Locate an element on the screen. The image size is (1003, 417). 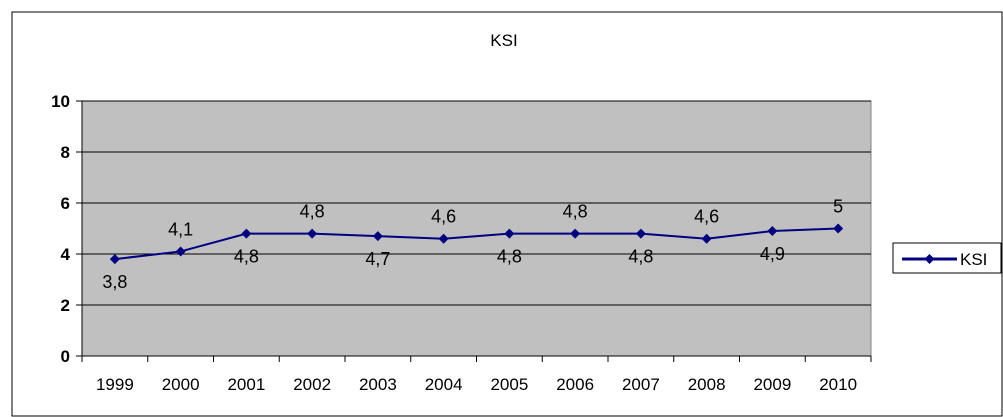
data-label: 4,9 is located at coordinates (772, 254).